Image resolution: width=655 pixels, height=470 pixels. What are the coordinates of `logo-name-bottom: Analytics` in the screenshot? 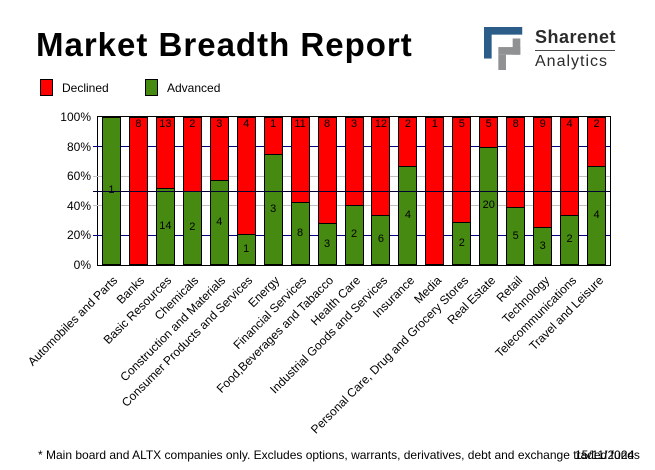 It's located at (572, 61).